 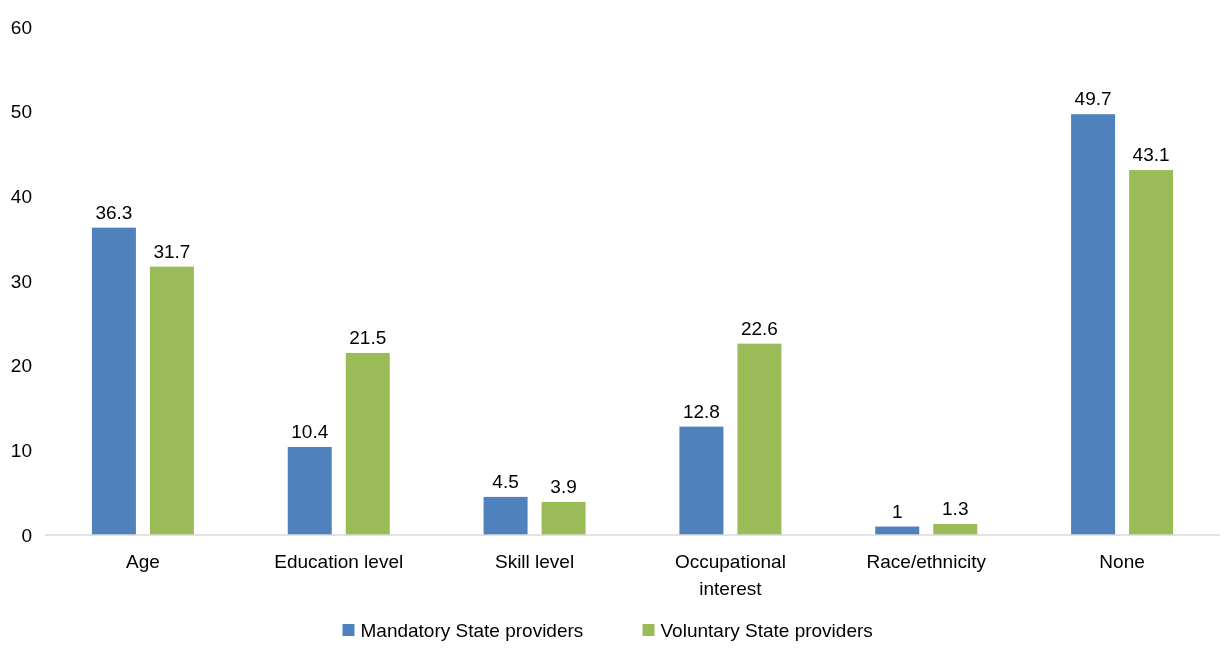 What do you see at coordinates (701, 411) in the screenshot?
I see `data-label: 12.8` at bounding box center [701, 411].